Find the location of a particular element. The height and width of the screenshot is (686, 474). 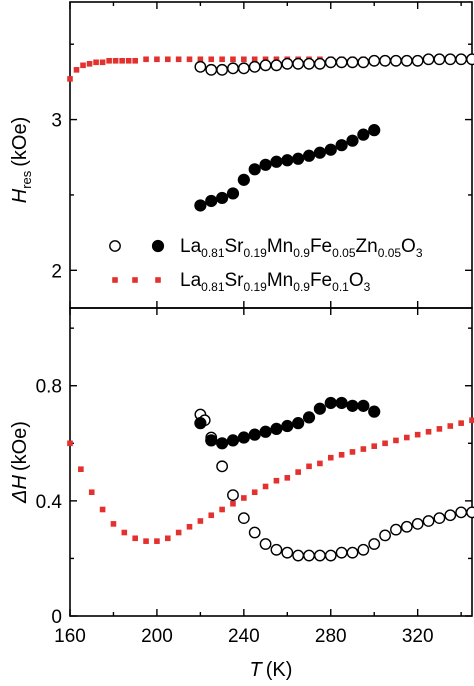

legend-filled-circle-marker is located at coordinates (158, 246).